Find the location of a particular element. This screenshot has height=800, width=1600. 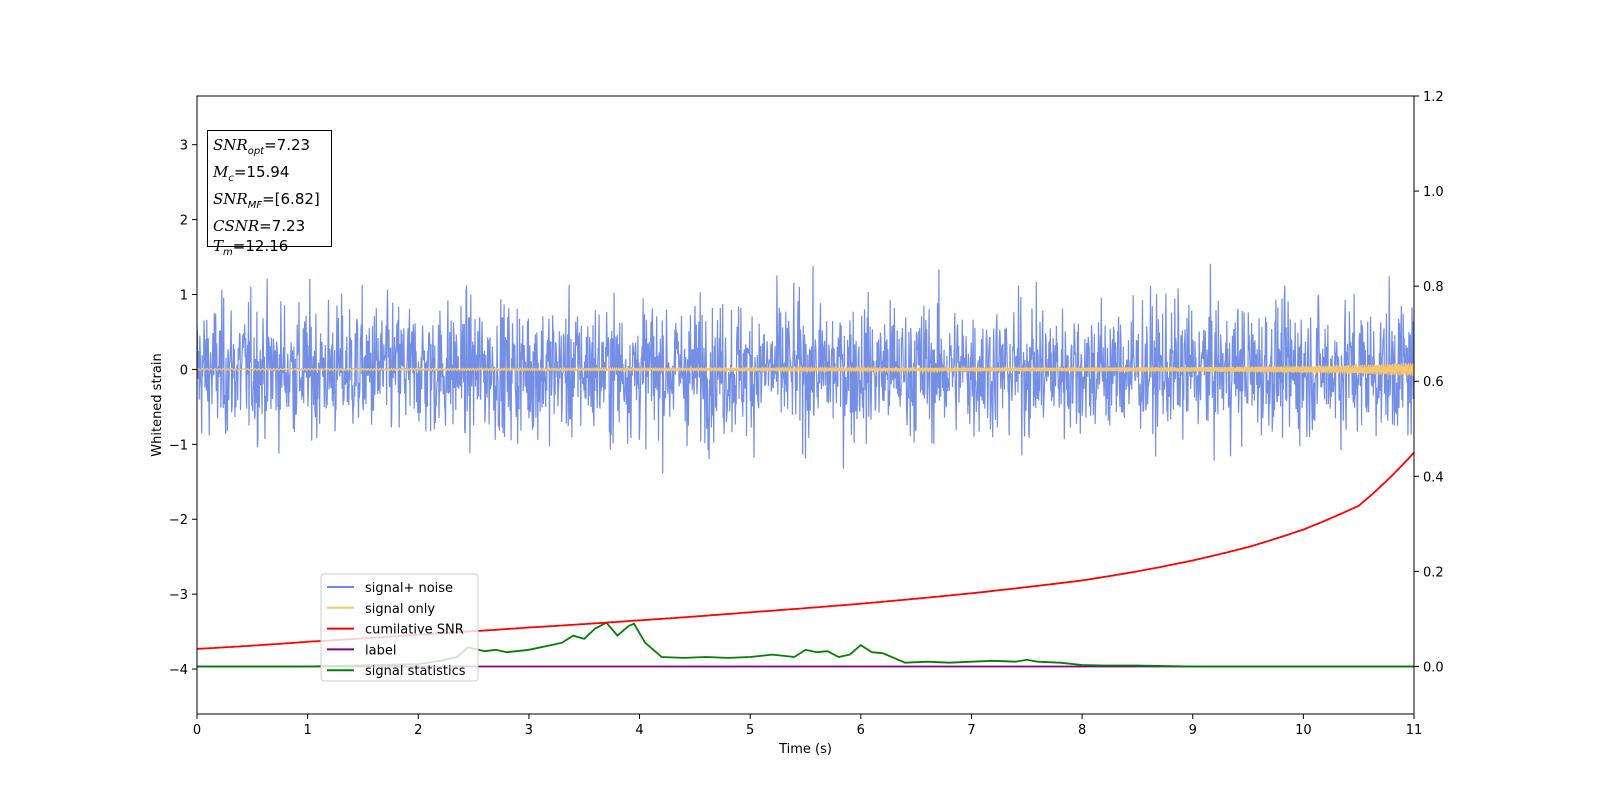

x-tick-label: 0 is located at coordinates (197, 730).